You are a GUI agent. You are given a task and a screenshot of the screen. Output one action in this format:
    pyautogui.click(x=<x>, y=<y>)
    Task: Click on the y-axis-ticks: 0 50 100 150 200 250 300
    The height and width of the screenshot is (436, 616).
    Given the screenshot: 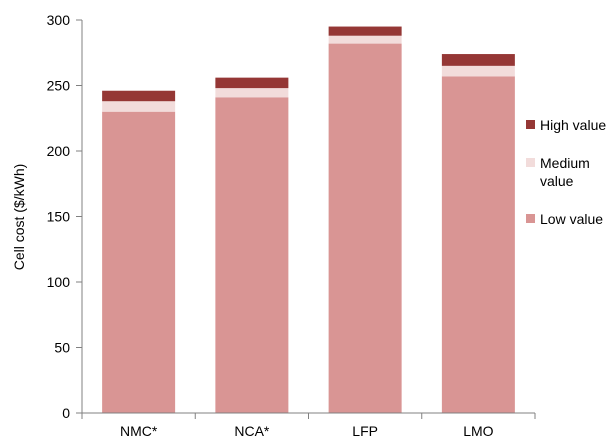 What is the action you would take?
    pyautogui.click(x=64, y=216)
    